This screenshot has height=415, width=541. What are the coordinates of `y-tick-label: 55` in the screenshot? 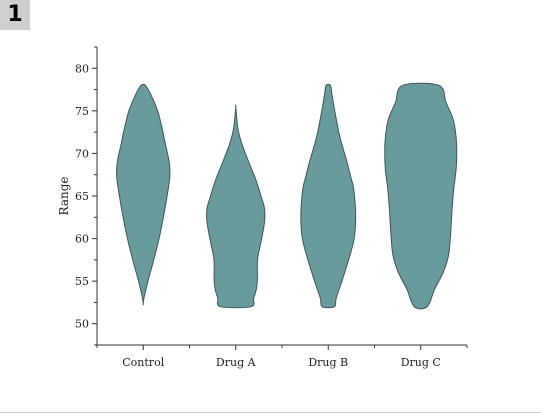 It's located at (82, 281).